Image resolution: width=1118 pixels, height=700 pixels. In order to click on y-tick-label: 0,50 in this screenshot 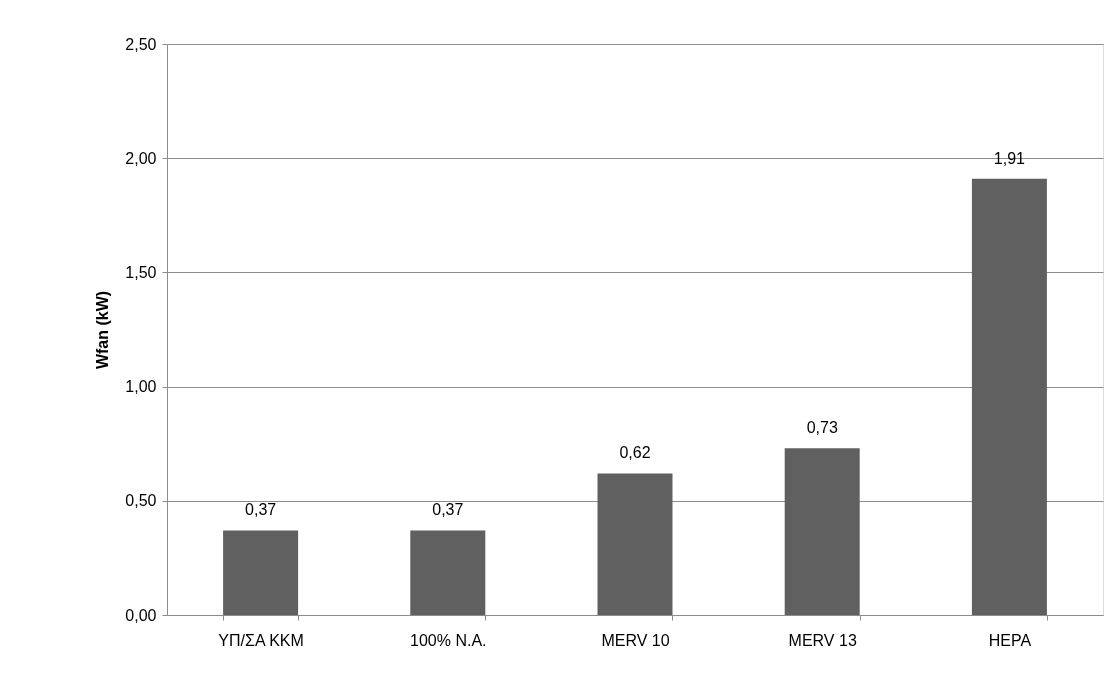, I will do `click(141, 501)`.